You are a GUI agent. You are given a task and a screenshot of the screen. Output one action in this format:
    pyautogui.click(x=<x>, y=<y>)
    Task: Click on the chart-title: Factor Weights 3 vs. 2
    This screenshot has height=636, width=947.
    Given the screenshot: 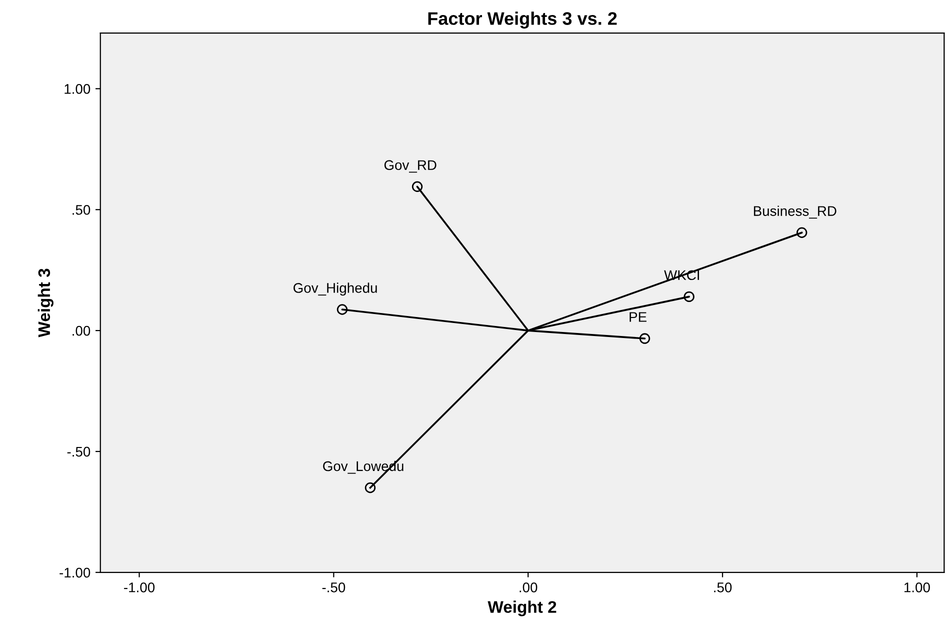 What is the action you would take?
    pyautogui.click(x=522, y=20)
    